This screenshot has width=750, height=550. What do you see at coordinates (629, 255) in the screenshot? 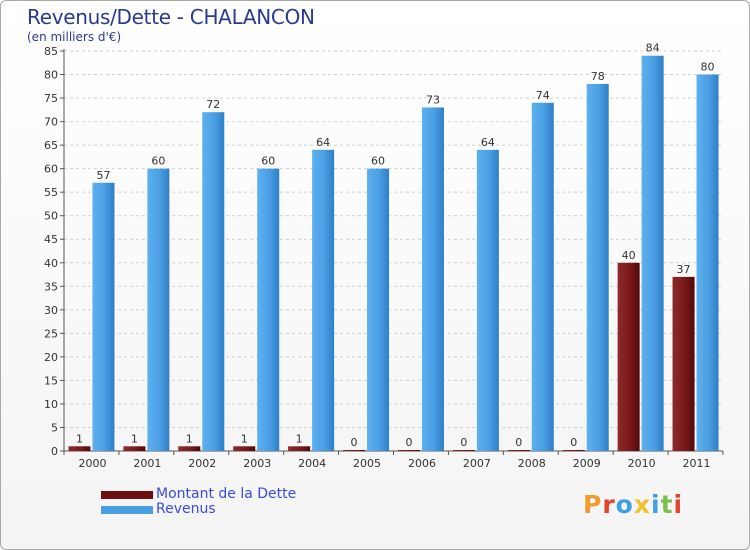
I see `data-label: 40` at bounding box center [629, 255].